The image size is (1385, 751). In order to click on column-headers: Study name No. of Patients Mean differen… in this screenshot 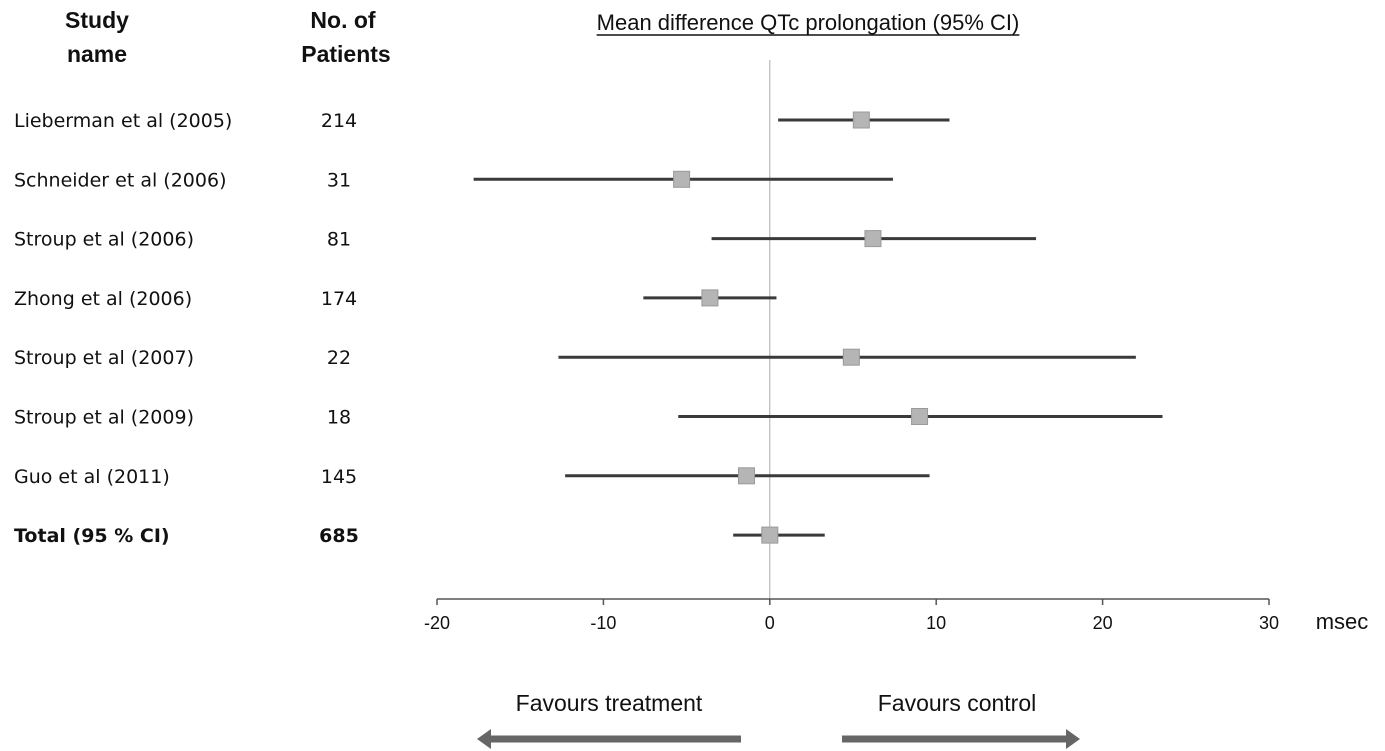, I will do `click(542, 37)`.